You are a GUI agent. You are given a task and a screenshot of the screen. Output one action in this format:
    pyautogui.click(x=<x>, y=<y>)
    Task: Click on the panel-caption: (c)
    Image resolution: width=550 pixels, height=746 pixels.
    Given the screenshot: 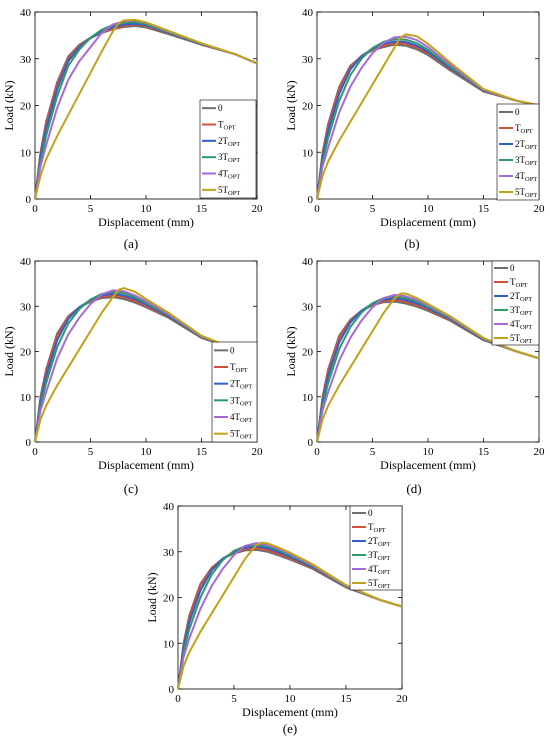 What is the action you would take?
    pyautogui.click(x=131, y=488)
    